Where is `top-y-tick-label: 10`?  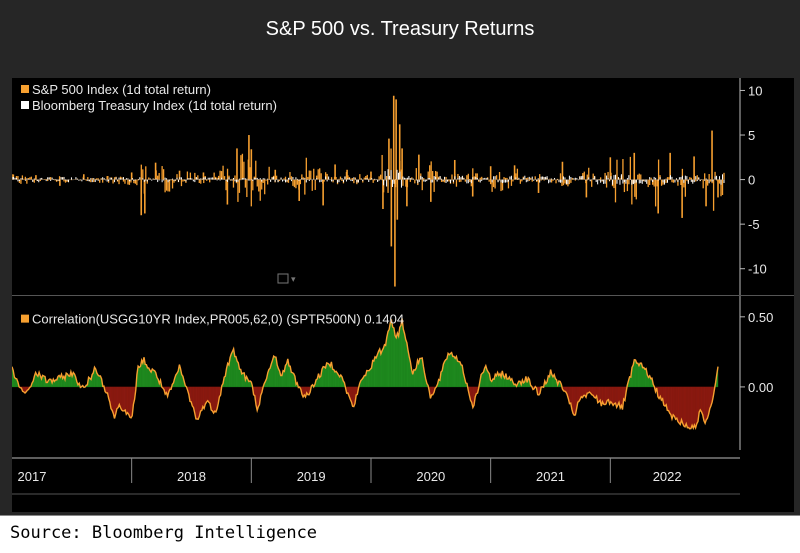
top-y-tick-label: 10 is located at coordinates (755, 90).